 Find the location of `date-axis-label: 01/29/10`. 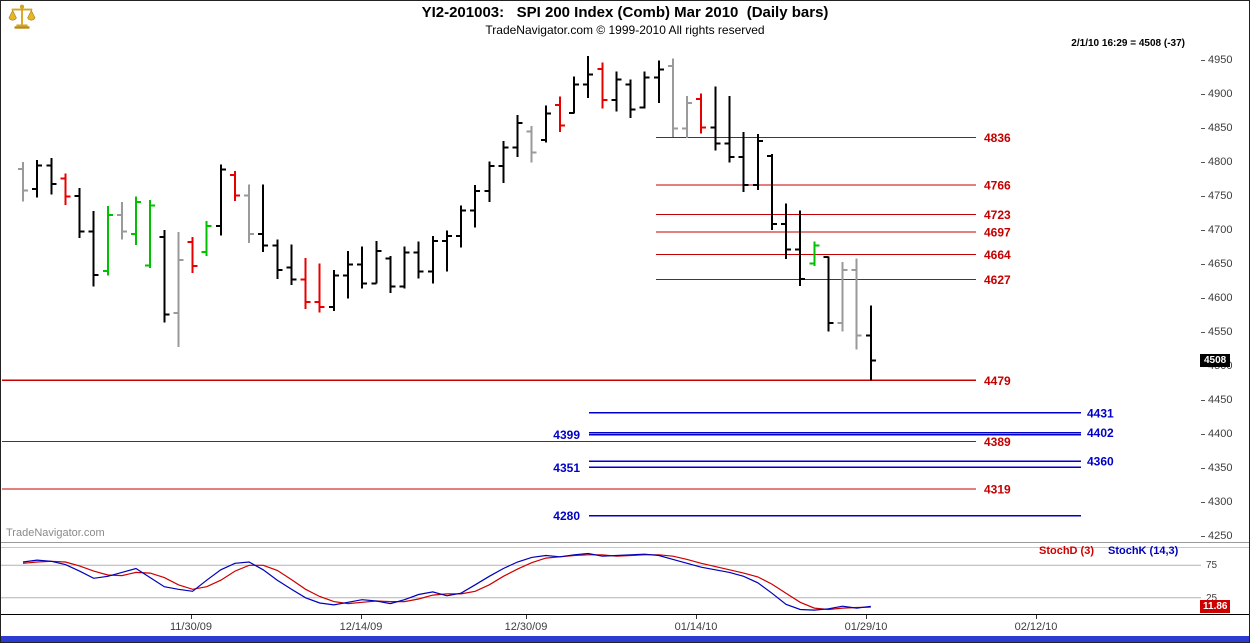

date-axis-label: 01/29/10 is located at coordinates (866, 627).